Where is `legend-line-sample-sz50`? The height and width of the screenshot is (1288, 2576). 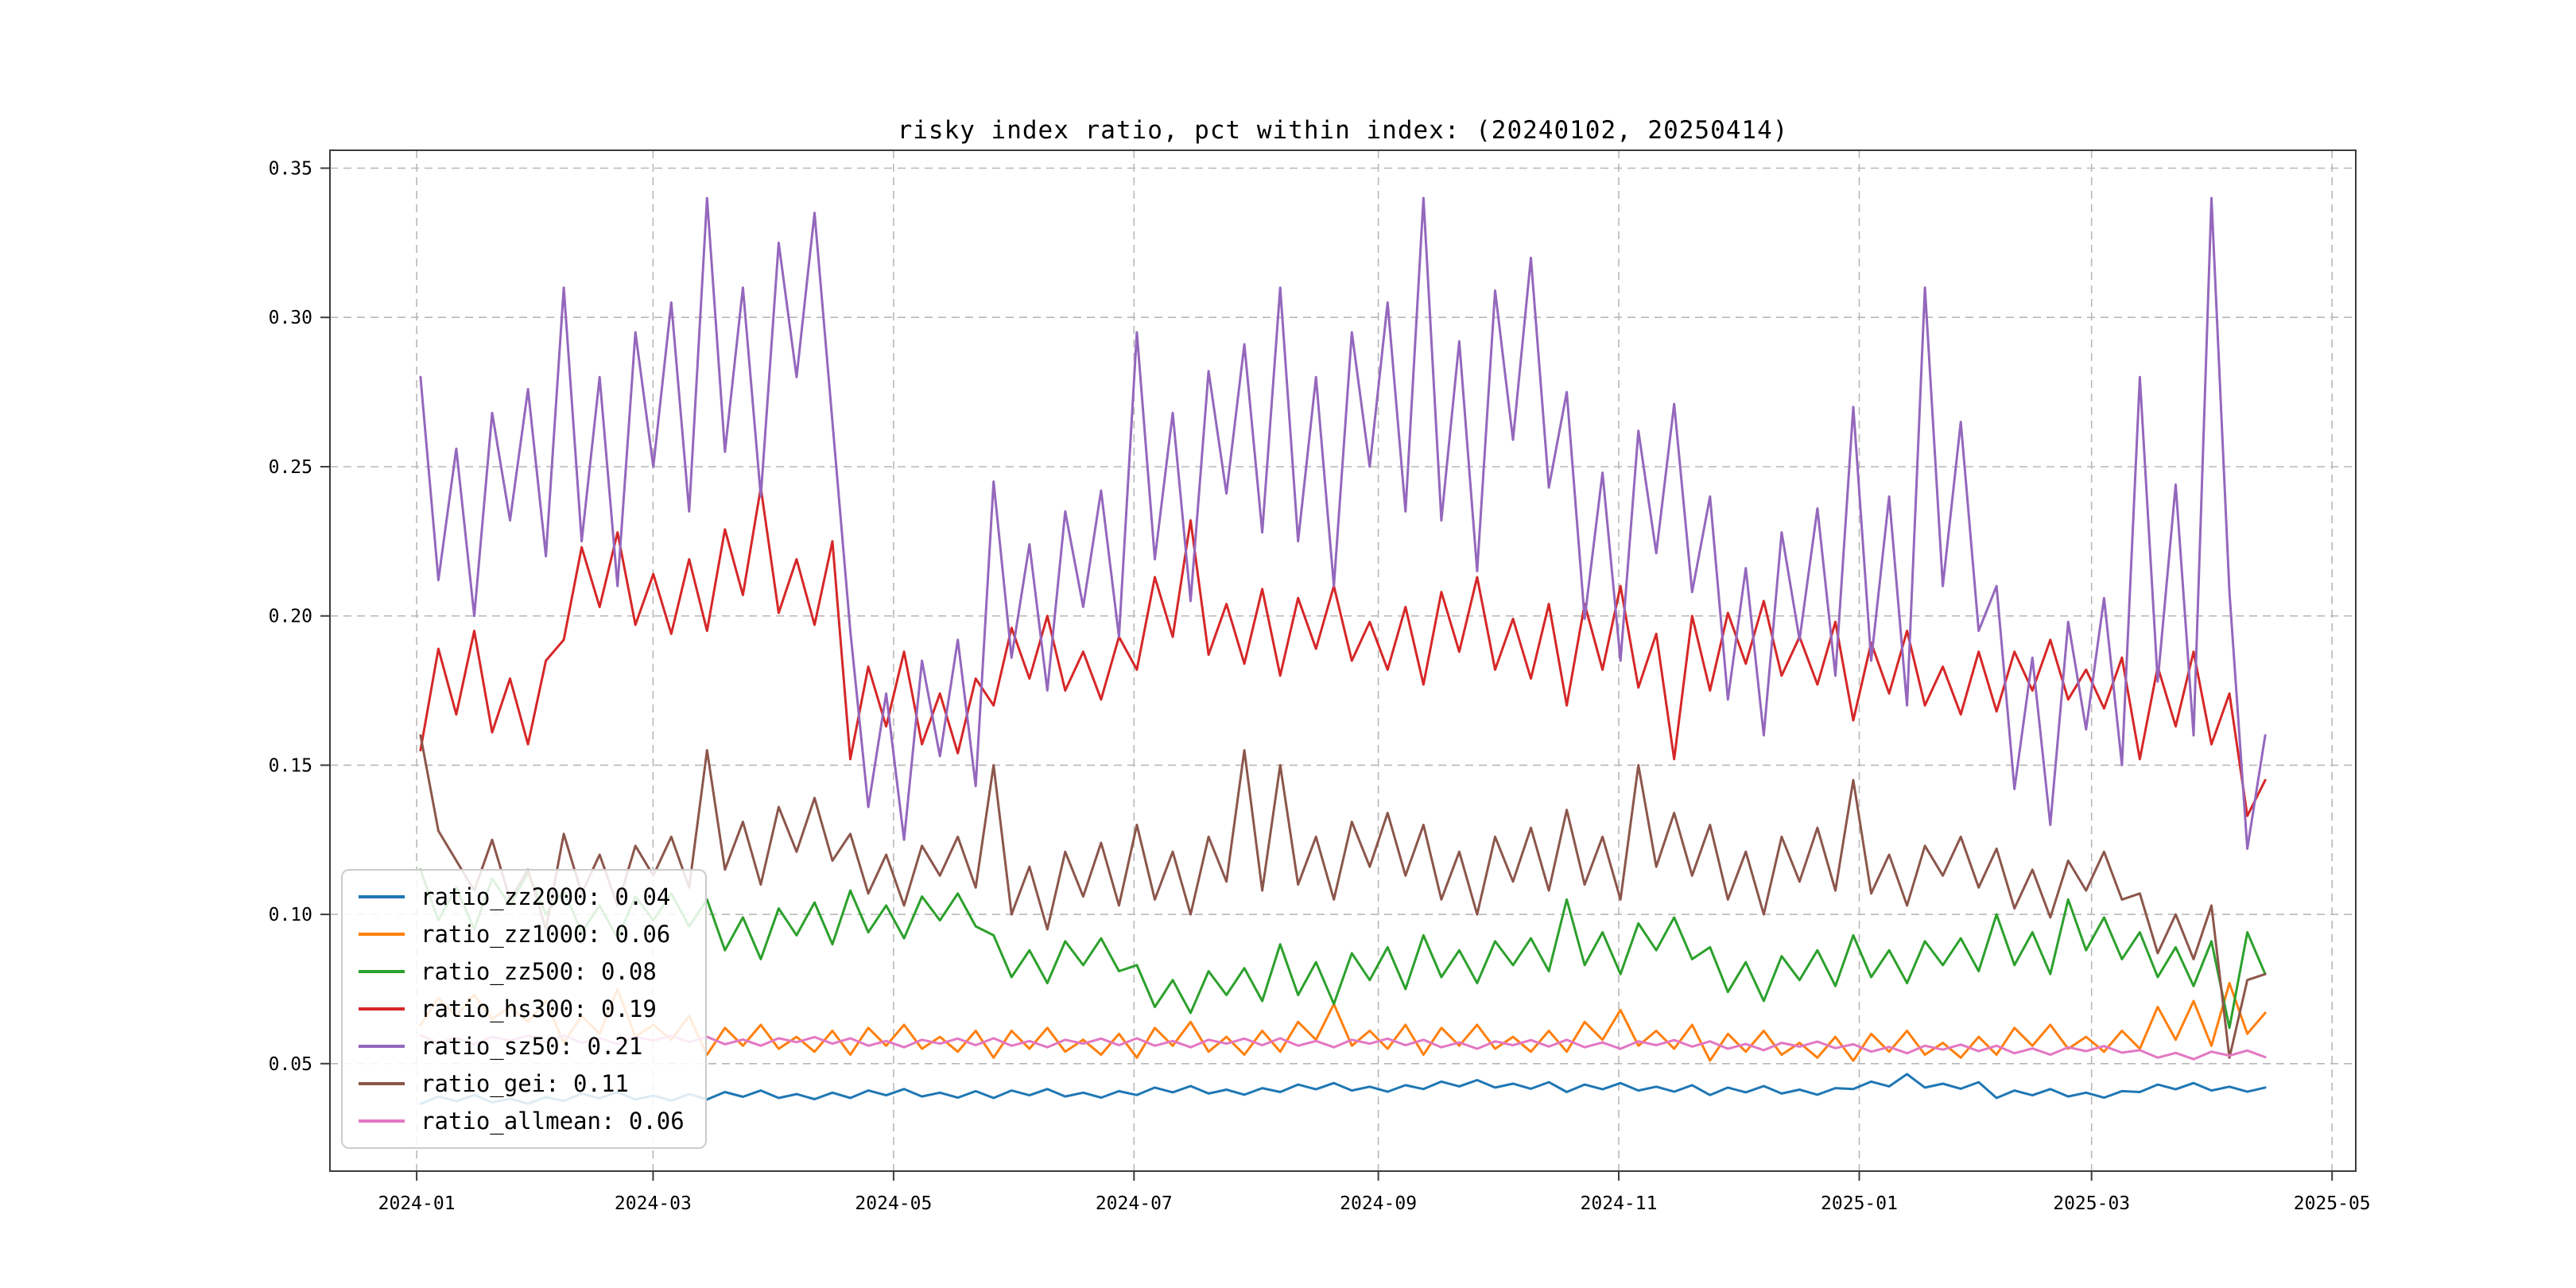 legend-line-sample-sz50 is located at coordinates (382, 1046).